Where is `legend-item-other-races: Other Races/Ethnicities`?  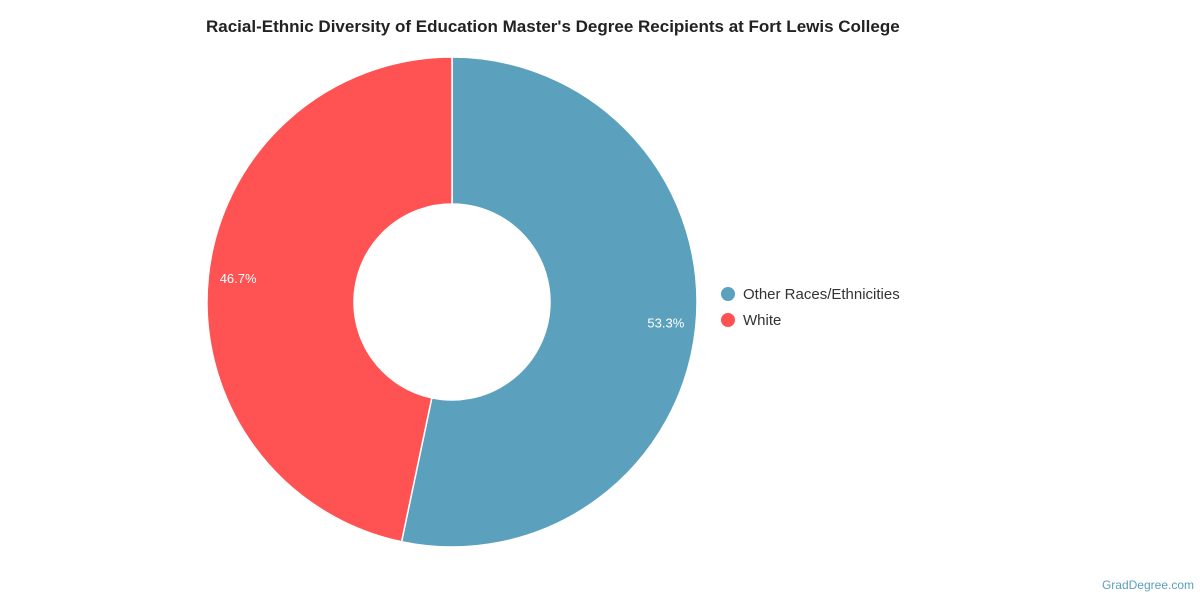 legend-item-other-races: Other Races/Ethnicities is located at coordinates (810, 294).